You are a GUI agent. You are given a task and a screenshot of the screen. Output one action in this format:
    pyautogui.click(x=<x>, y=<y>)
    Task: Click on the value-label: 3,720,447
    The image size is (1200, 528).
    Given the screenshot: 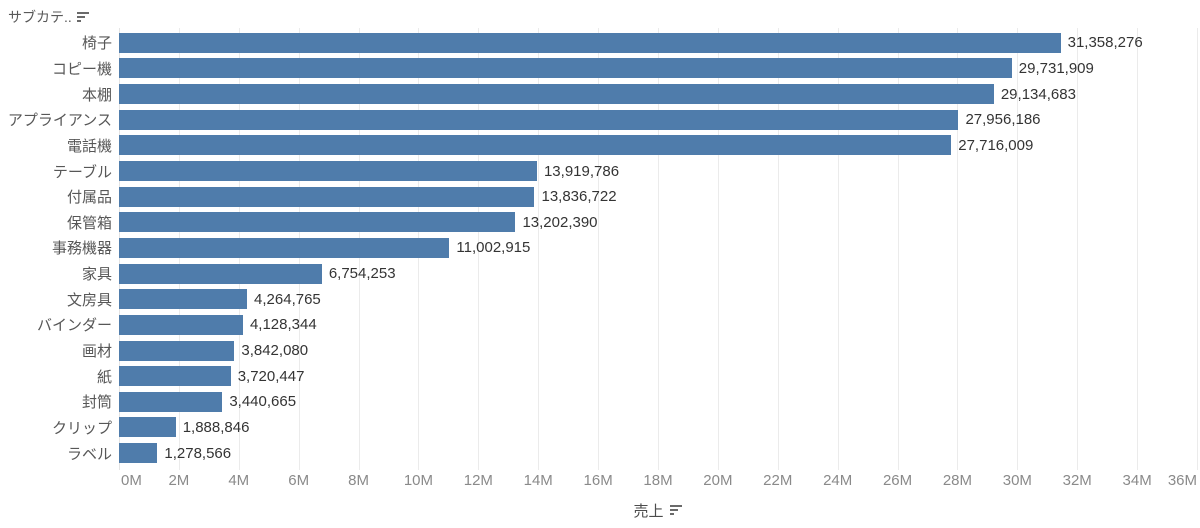 What is the action you would take?
    pyautogui.click(x=271, y=376)
    